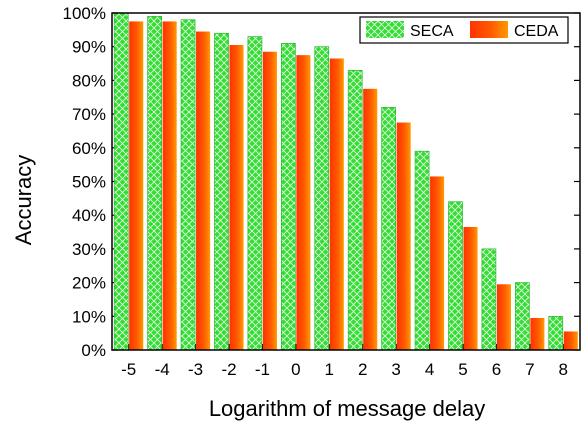  Describe the element at coordinates (89, 148) in the screenshot. I see `y-tick-label: 60%` at that location.